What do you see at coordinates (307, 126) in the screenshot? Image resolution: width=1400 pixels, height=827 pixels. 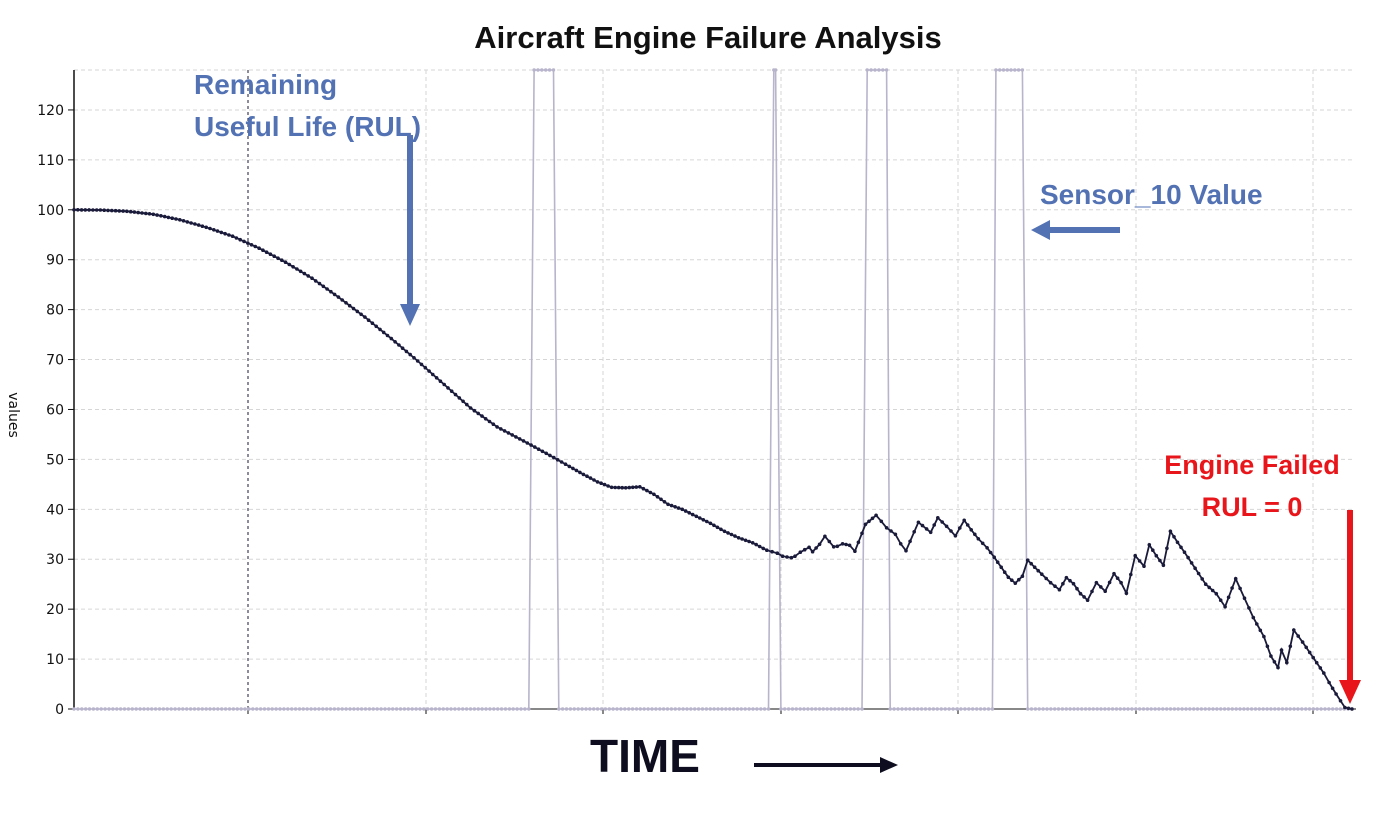 I see `annotation-rul-line-2: Useful Life (RUL)` at bounding box center [307, 126].